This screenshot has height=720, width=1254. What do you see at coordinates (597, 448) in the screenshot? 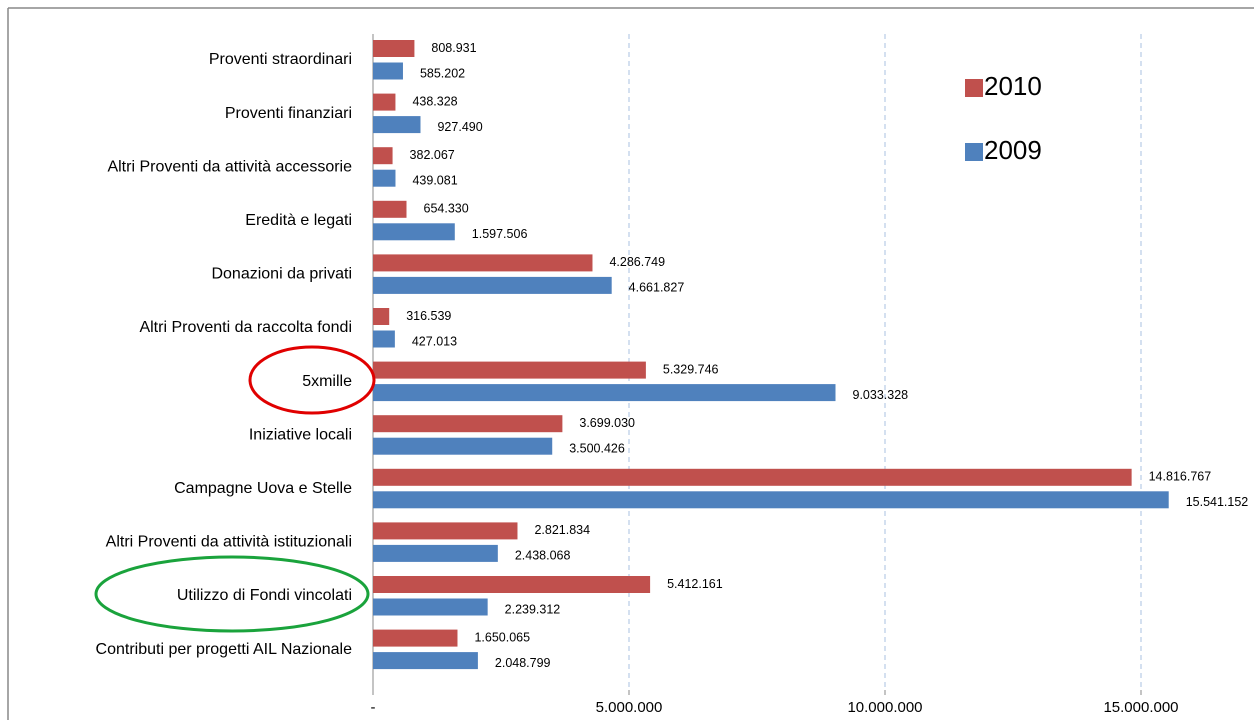
I see `data-label: 3.500.426` at bounding box center [597, 448].